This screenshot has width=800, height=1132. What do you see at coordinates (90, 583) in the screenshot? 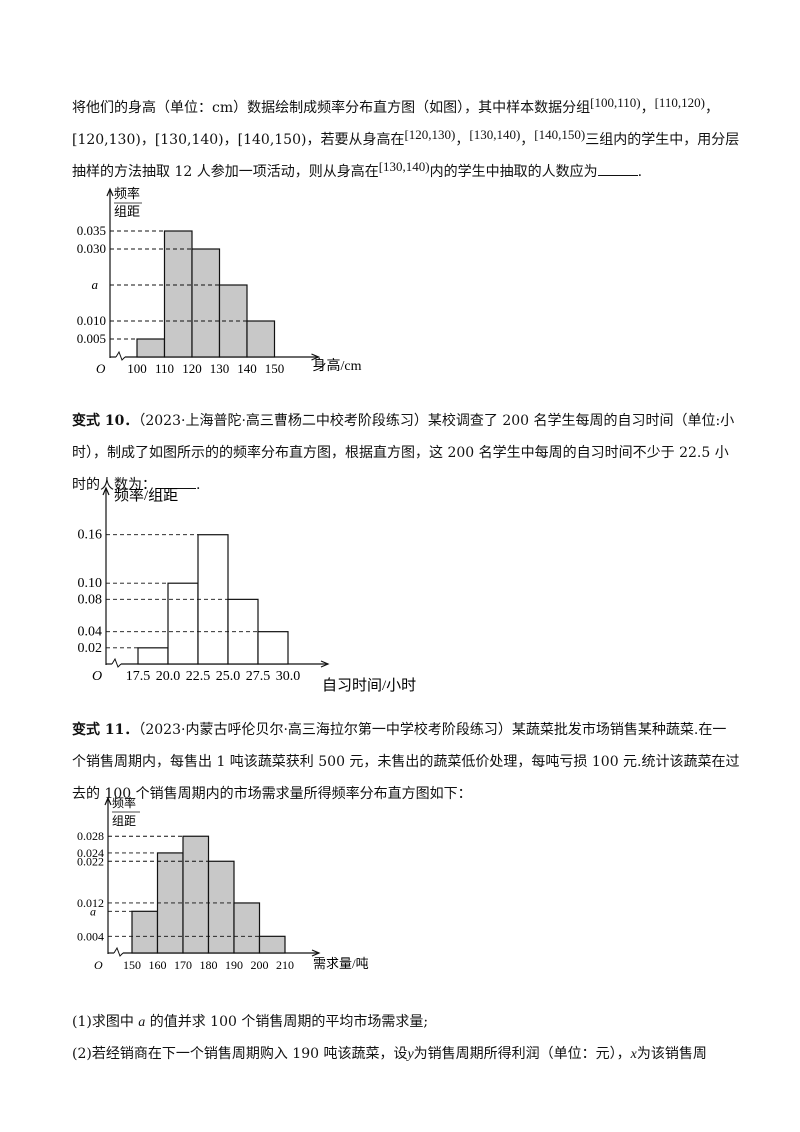
I see `y-tick-label: 0.10` at bounding box center [90, 583].